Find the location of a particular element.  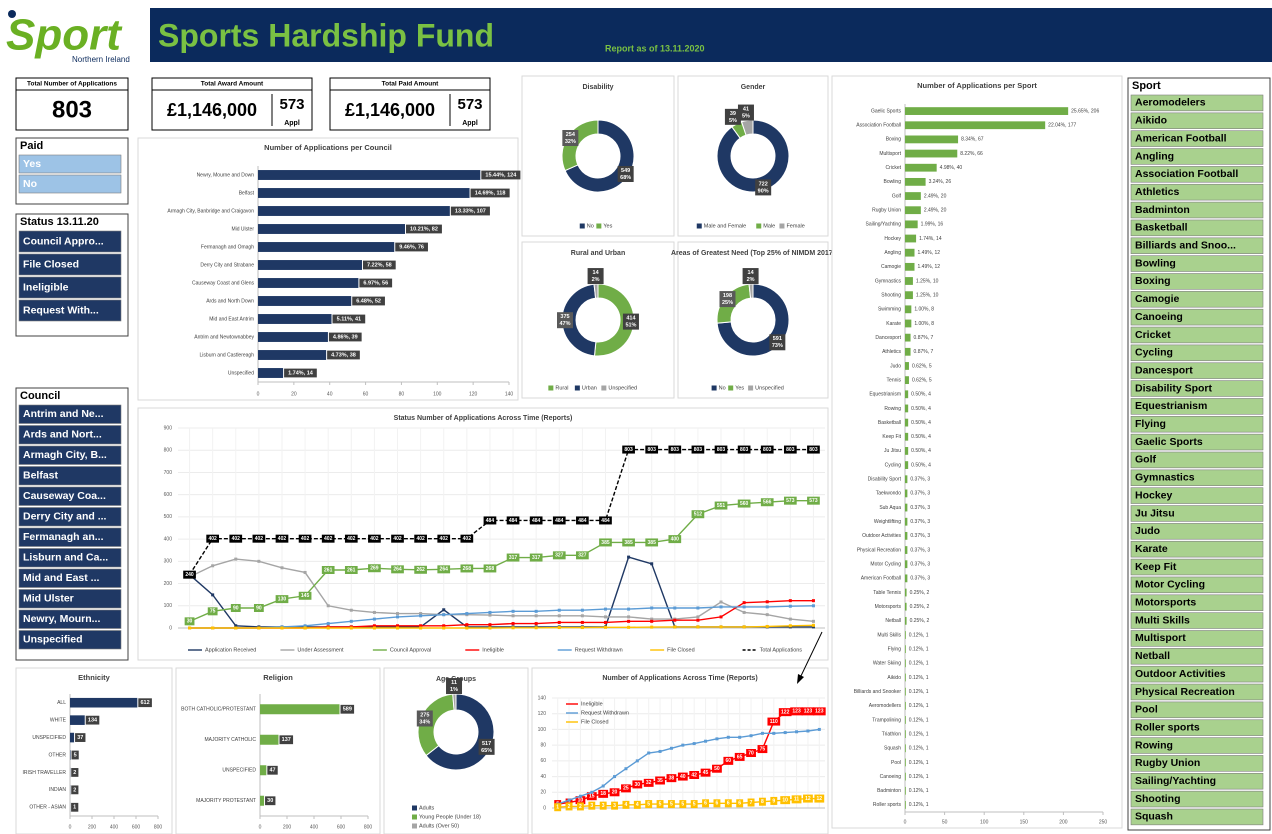

slicer-item-label: Physical Recreation is located at coordinates (1185, 692).